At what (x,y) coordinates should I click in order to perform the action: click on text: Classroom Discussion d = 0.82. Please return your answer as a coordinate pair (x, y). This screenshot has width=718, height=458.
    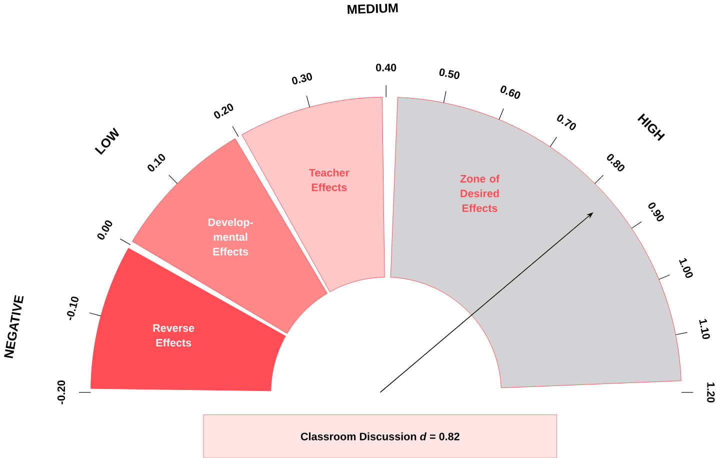
    Looking at the image, I should click on (380, 436).